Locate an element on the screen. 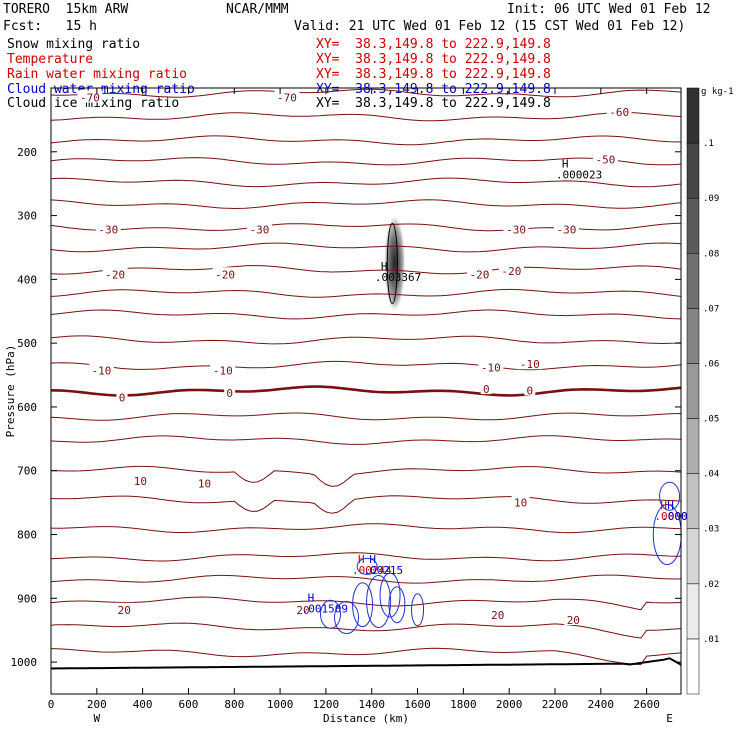 Image resolution: width=740 pixels, height=740 pixels. field-temperature-name: Temperature is located at coordinates (50, 59).